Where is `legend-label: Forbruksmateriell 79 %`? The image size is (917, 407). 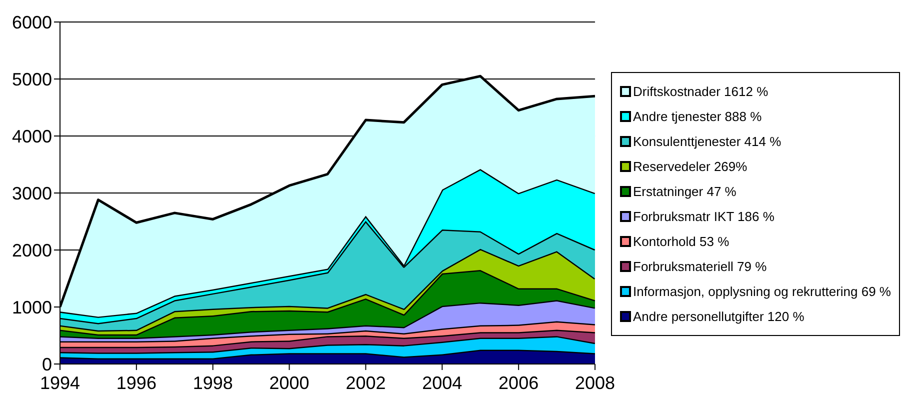
legend-label: Forbruksmateriell 79 % is located at coordinates (700, 266).